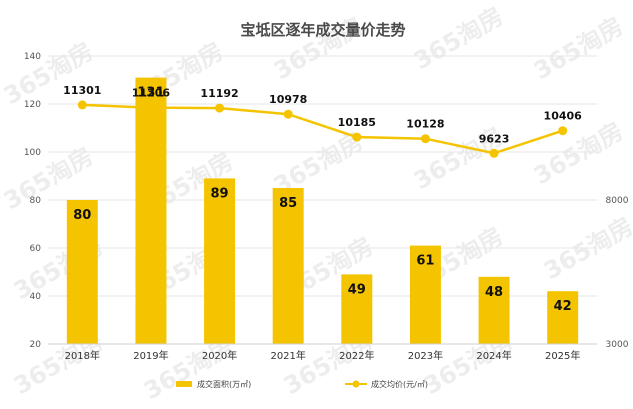  I want to click on watermark-4: 365淘房, so click(578, 48).